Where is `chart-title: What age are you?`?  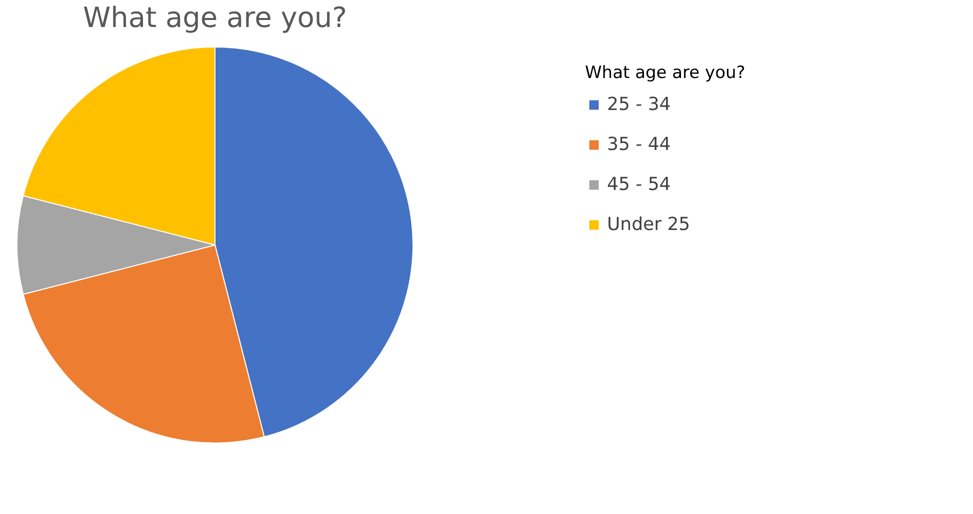 chart-title: What age are you? is located at coordinates (215, 17).